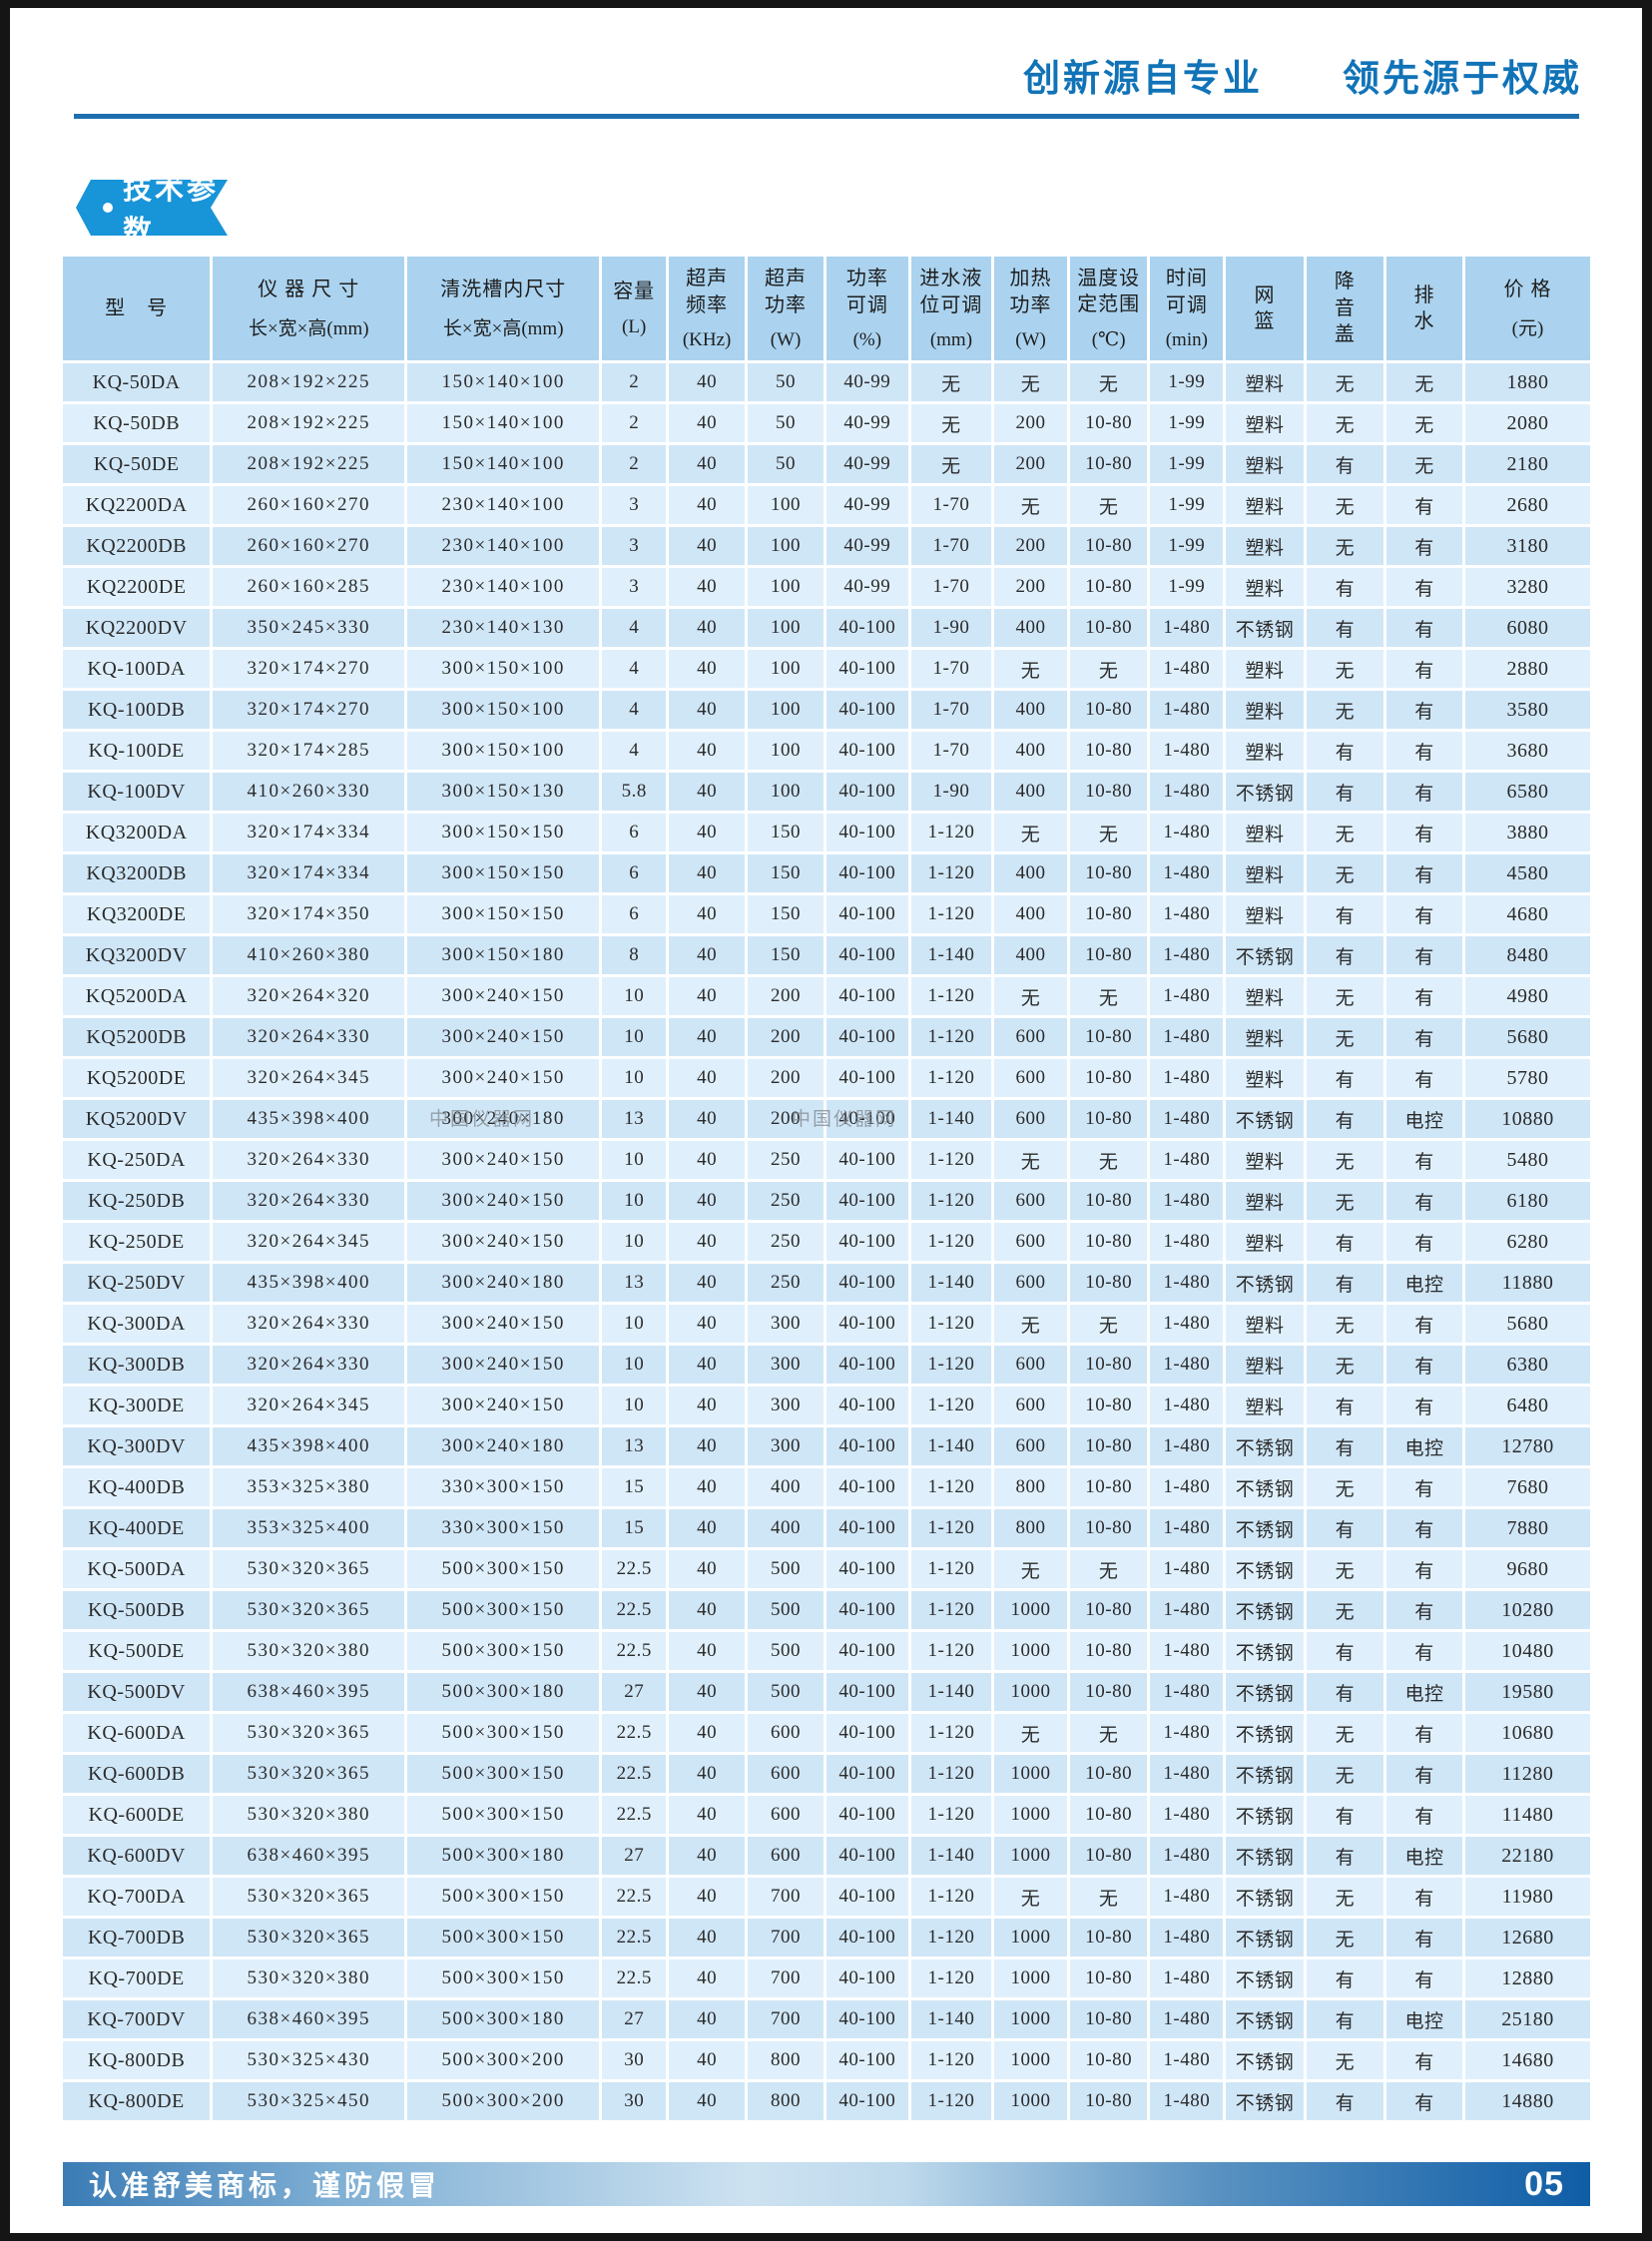 The image size is (1652, 2241). What do you see at coordinates (1187, 587) in the screenshot?
I see `cell-time-adjust: 1-99` at bounding box center [1187, 587].